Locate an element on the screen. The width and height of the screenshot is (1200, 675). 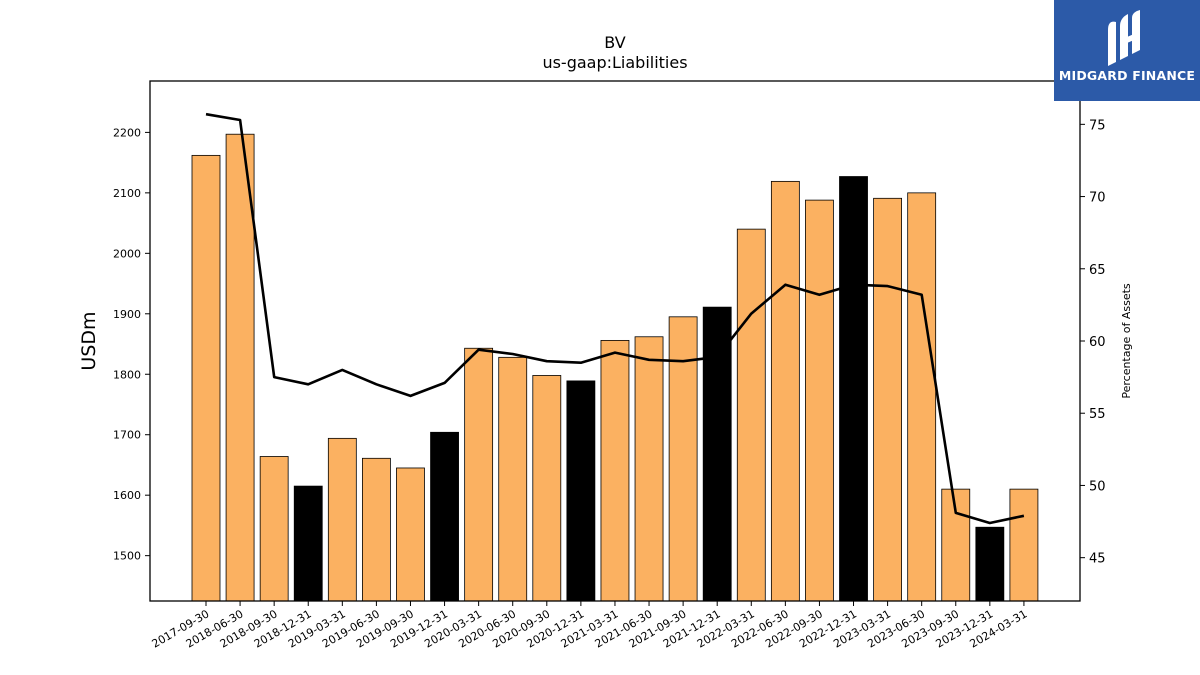
y2-tick-label: 65 is located at coordinates (1097, 270).